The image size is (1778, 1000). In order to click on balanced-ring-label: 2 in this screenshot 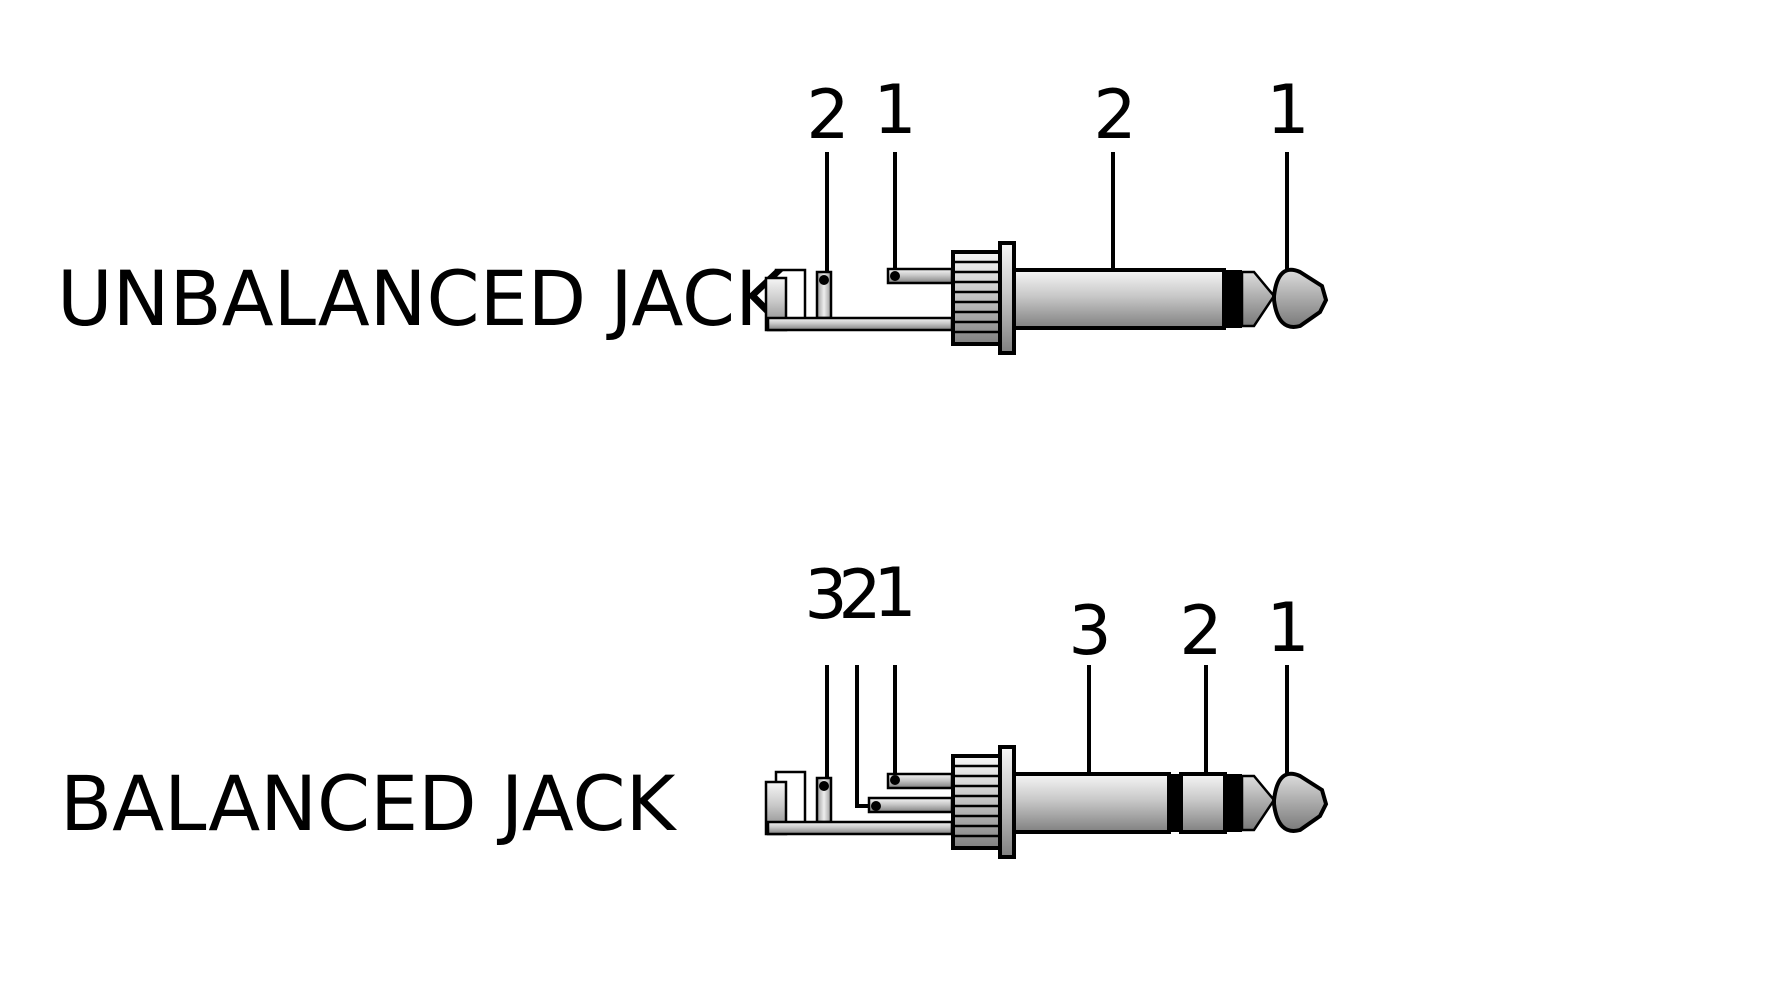, I will do `click(1200, 631)`.